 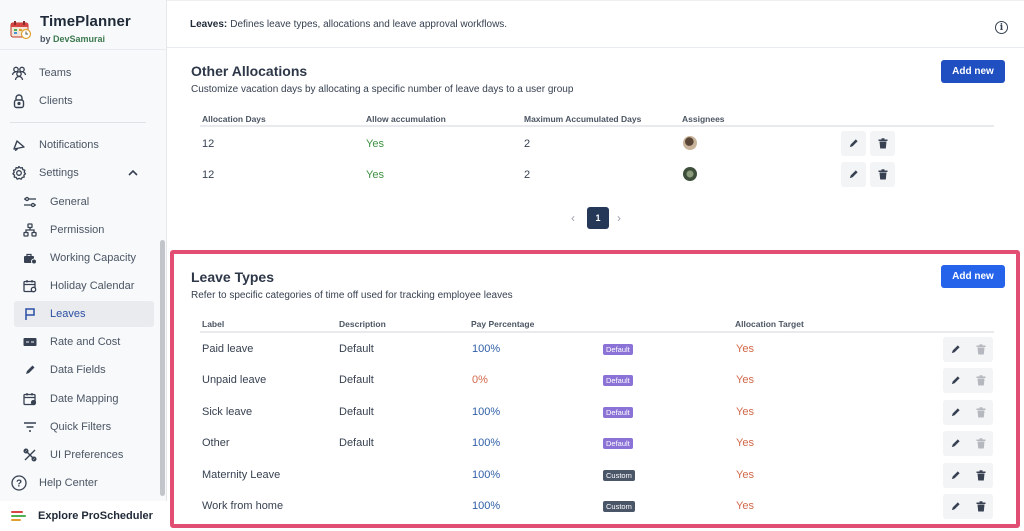 What do you see at coordinates (973, 276) in the screenshot?
I see `add-leave-type-button: Add new` at bounding box center [973, 276].